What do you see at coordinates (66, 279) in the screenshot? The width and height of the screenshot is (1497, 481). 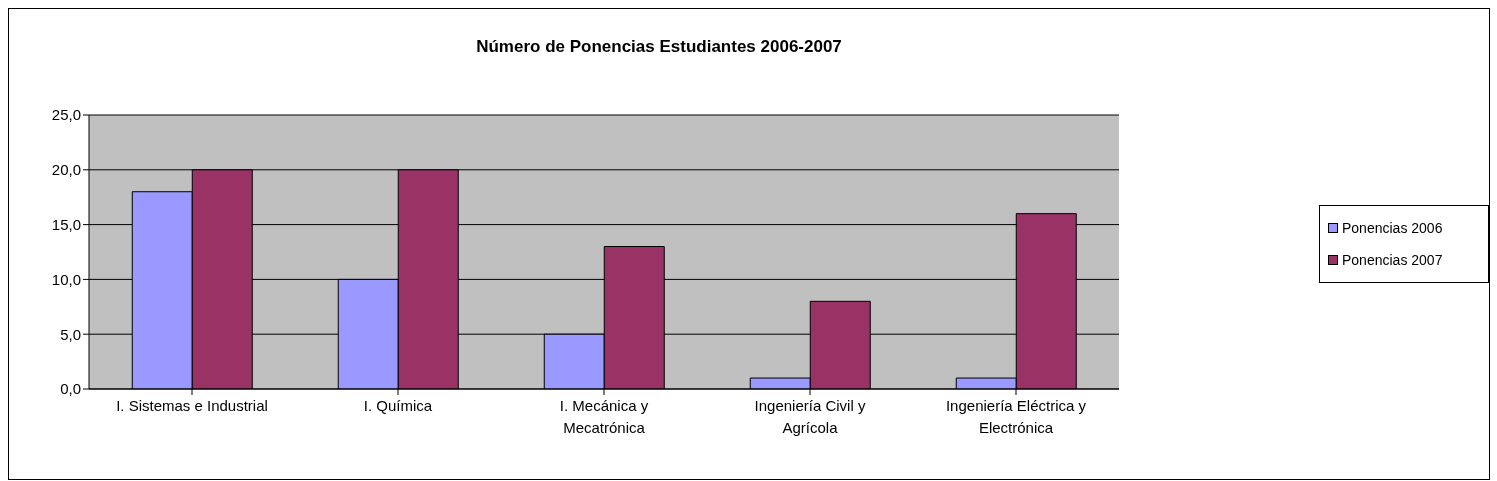 I see `y-tick-label: 10,0` at bounding box center [66, 279].